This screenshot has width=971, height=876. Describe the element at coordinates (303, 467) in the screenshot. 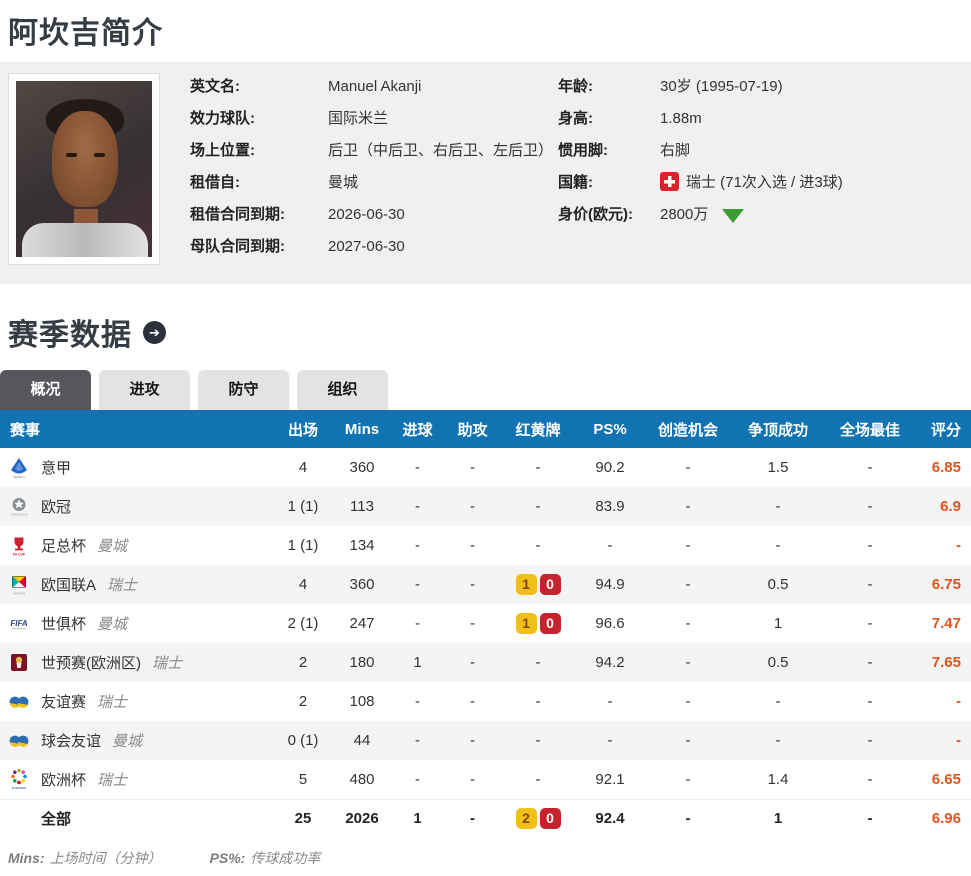

I see `appearances-cell: 4` at that location.